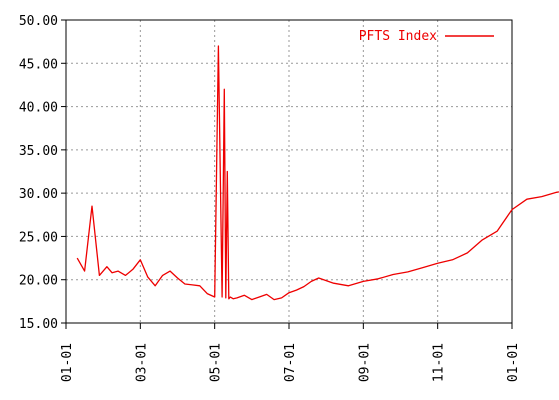  Describe the element at coordinates (398, 36) in the screenshot. I see `legend-label: PFTS Index` at that location.